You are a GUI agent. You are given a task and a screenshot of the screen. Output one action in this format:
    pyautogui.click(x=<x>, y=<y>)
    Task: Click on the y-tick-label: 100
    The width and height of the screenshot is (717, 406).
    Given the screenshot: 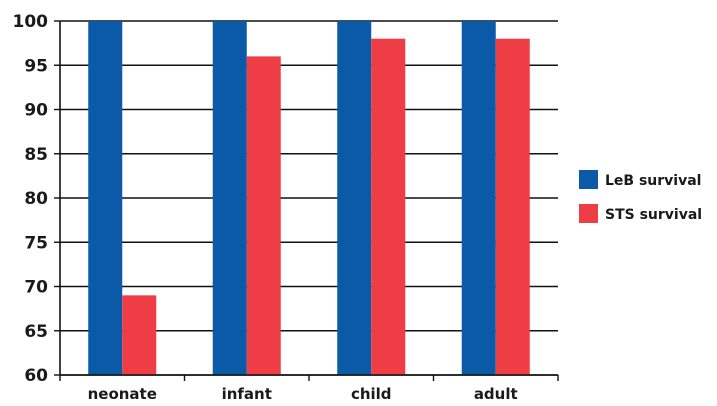 What is the action you would take?
    pyautogui.click(x=31, y=22)
    